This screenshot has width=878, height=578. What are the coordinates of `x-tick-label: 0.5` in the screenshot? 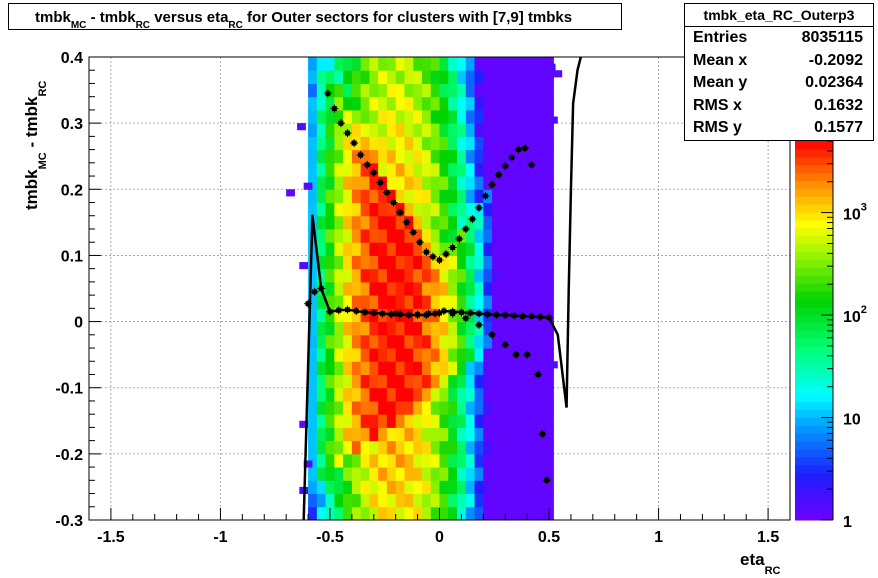 It's located at (549, 537).